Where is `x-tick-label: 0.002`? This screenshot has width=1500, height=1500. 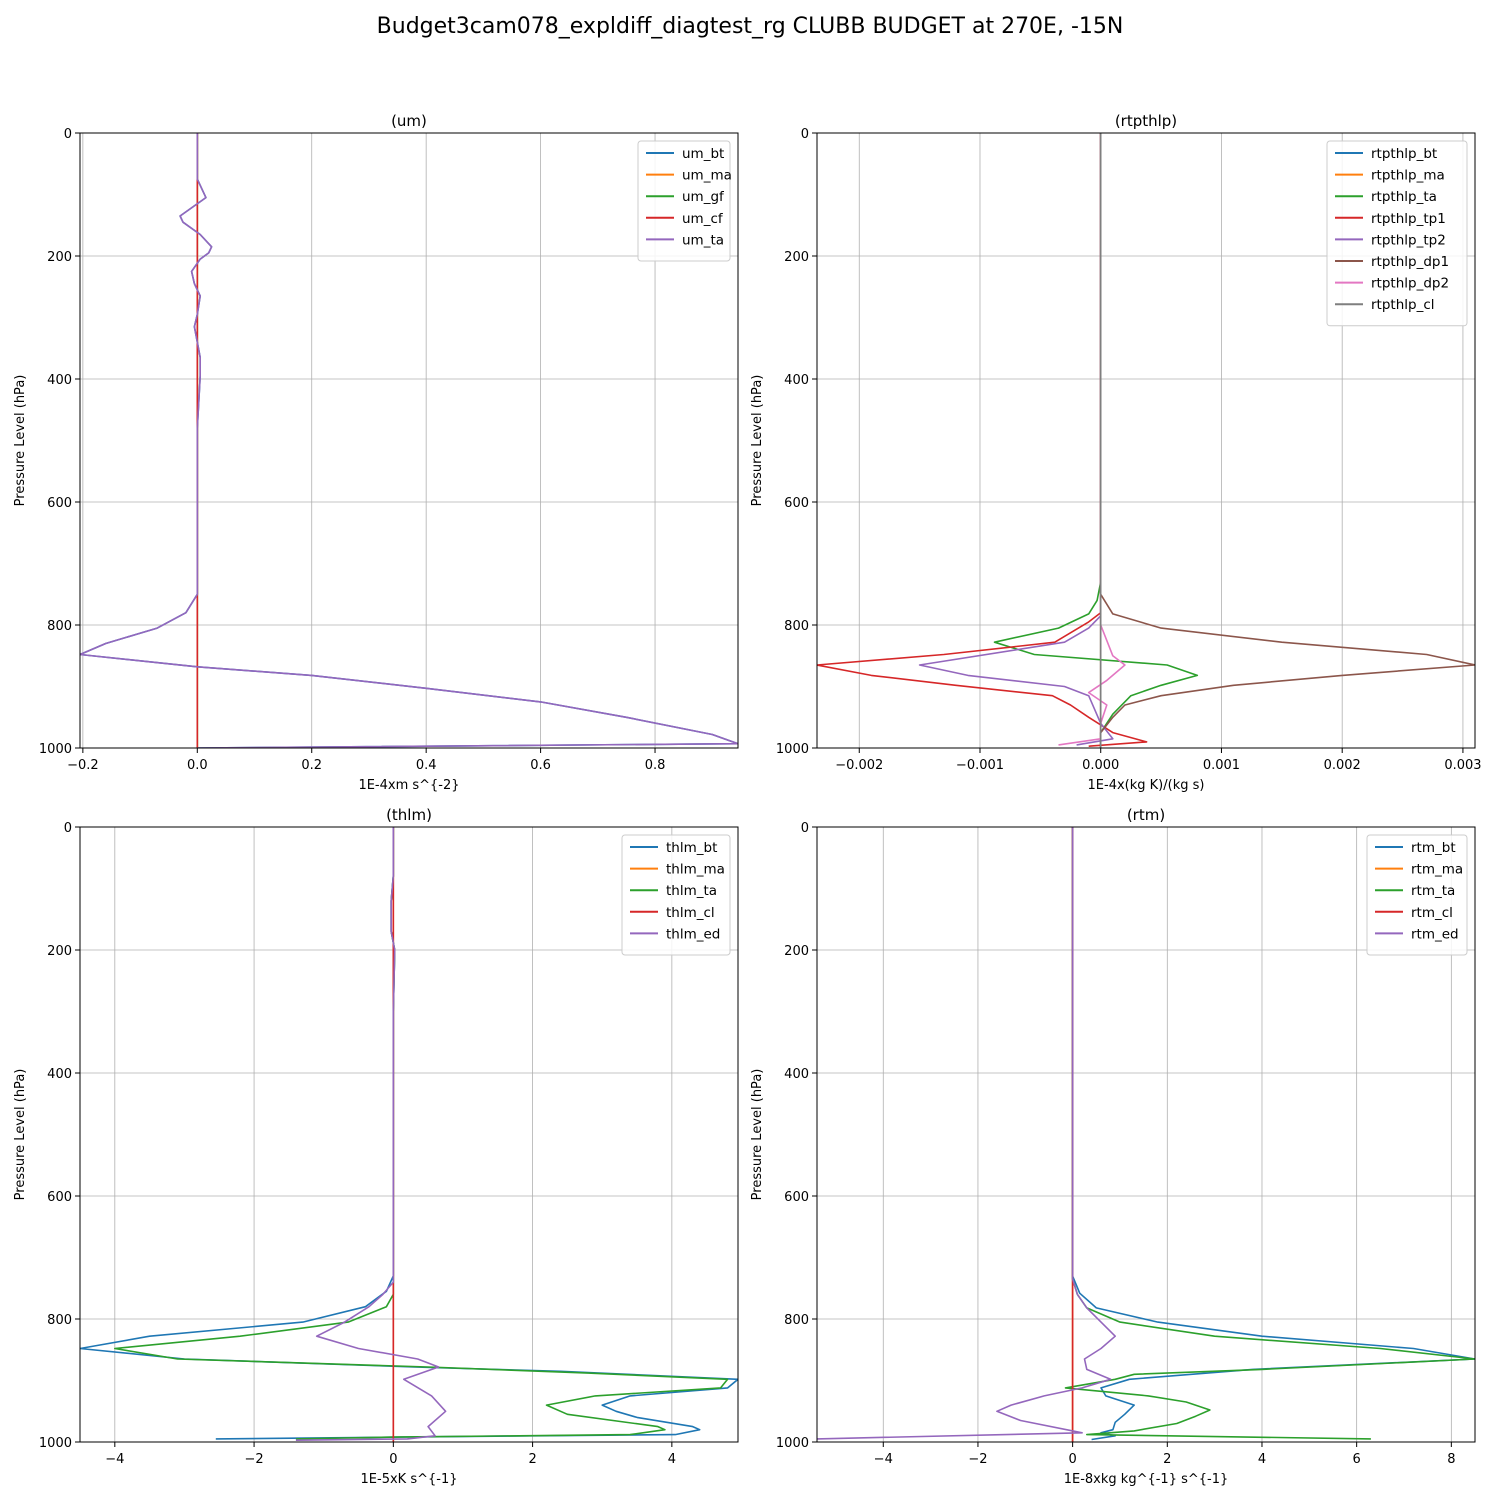
x-tick-label: 0.002 is located at coordinates (1342, 765).